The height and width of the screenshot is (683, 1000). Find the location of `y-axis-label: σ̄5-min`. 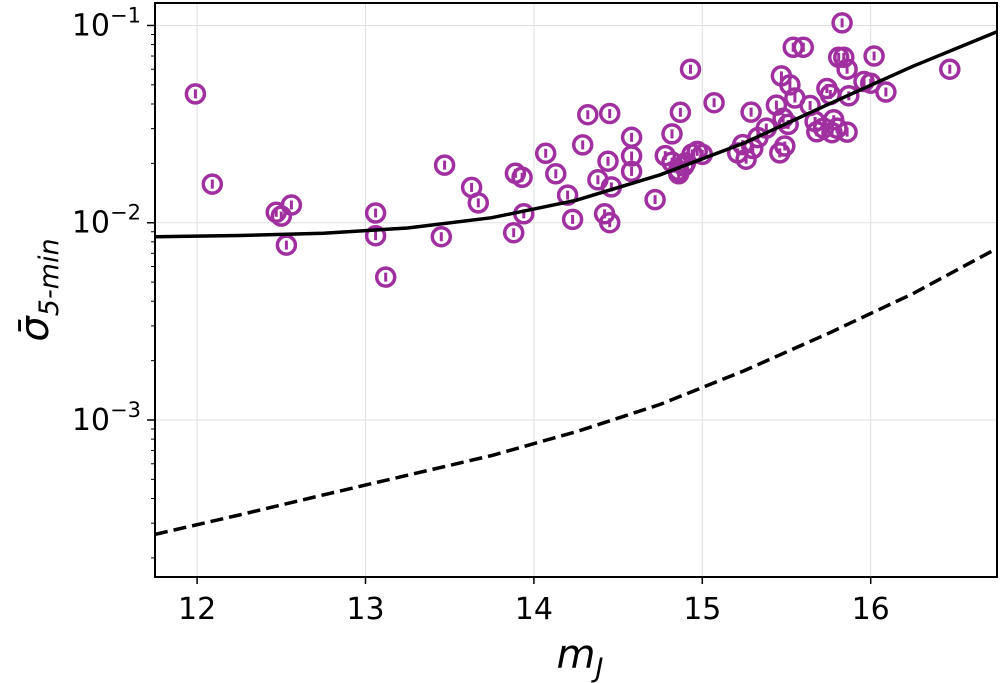

y-axis-label: σ̄5-min is located at coordinates (38, 289).